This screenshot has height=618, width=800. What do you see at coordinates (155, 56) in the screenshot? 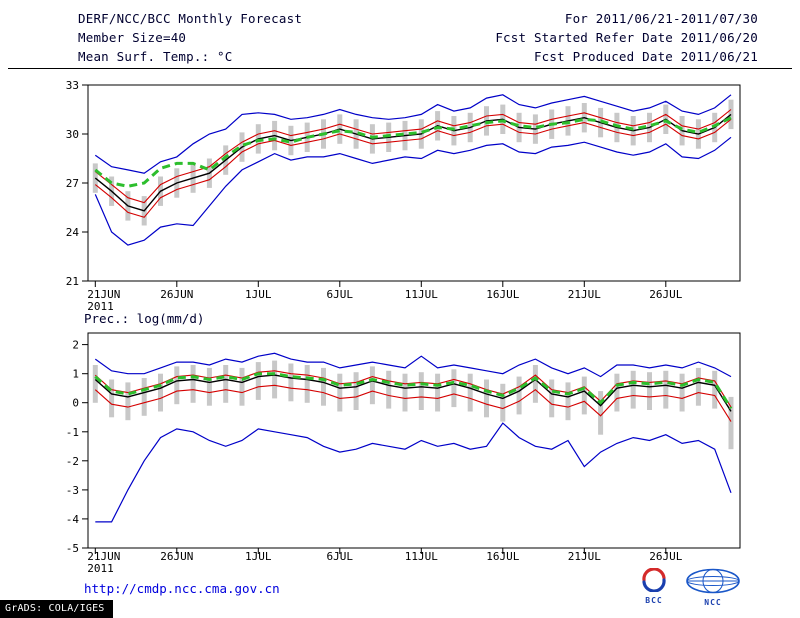
I see `temp-panel-label: Mean Surf. Temp.: °C` at bounding box center [155, 56].